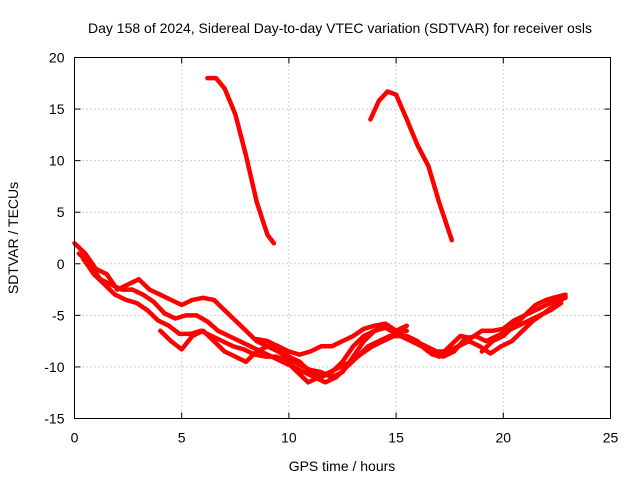 The width and height of the screenshot is (640, 480). I want to click on x-axis-label: GPS time / hours, so click(342, 466).